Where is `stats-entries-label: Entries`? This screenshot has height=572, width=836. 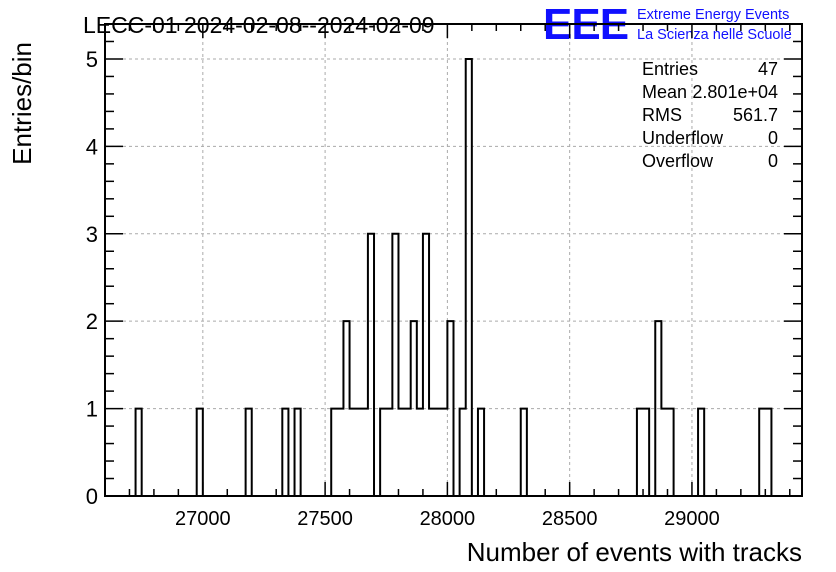 stats-entries-label: Entries is located at coordinates (670, 69).